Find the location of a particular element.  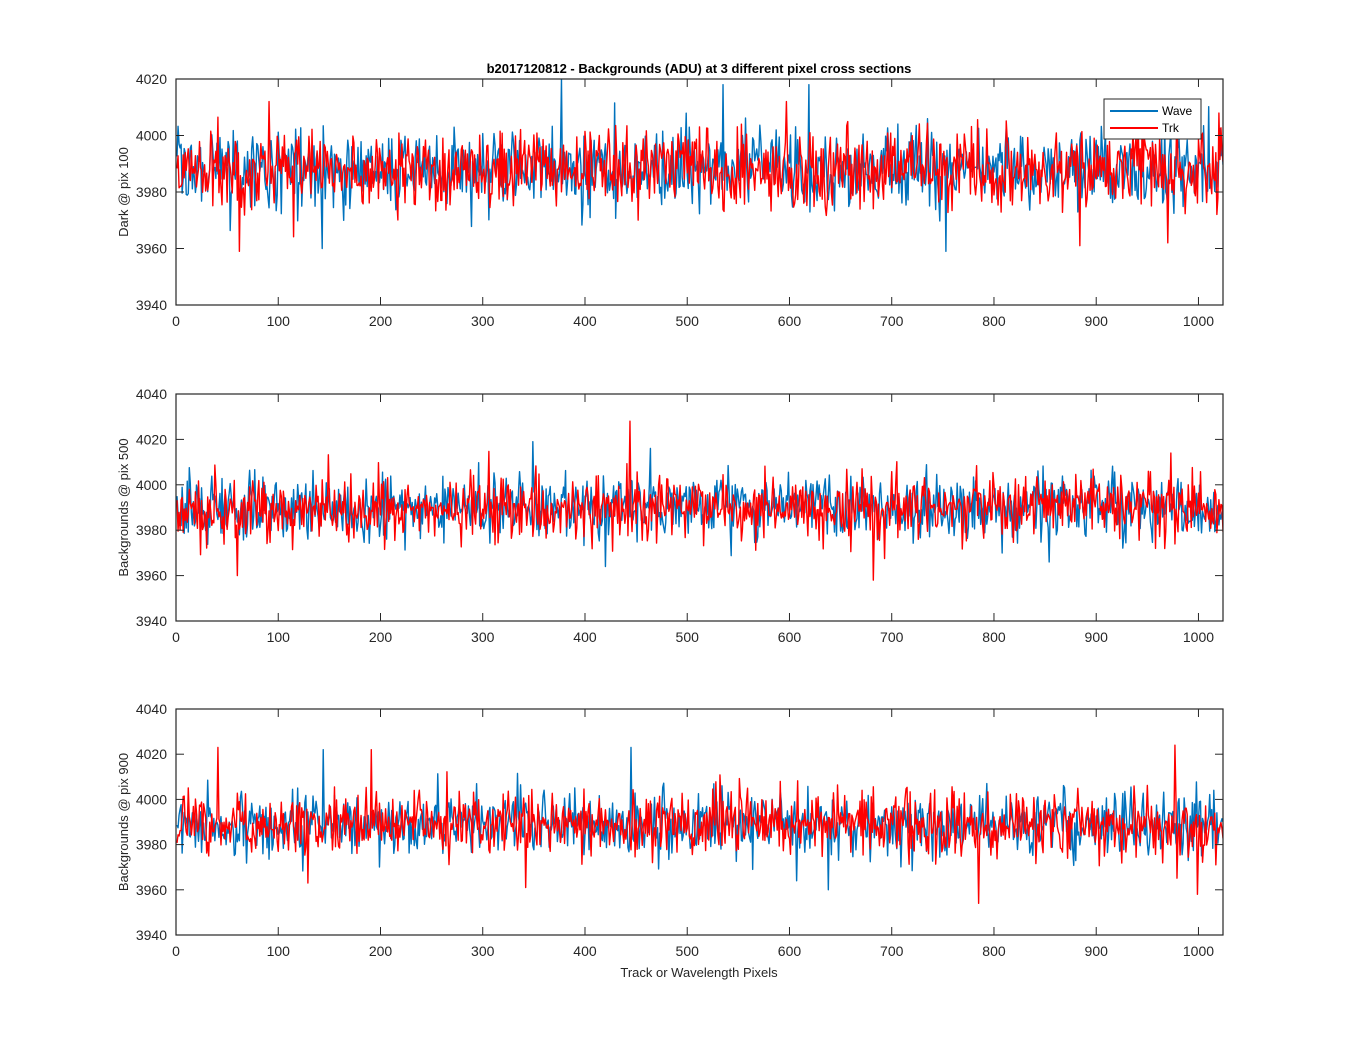

y-axis-label: Backgrounds @ pix 500 is located at coordinates (123, 507).